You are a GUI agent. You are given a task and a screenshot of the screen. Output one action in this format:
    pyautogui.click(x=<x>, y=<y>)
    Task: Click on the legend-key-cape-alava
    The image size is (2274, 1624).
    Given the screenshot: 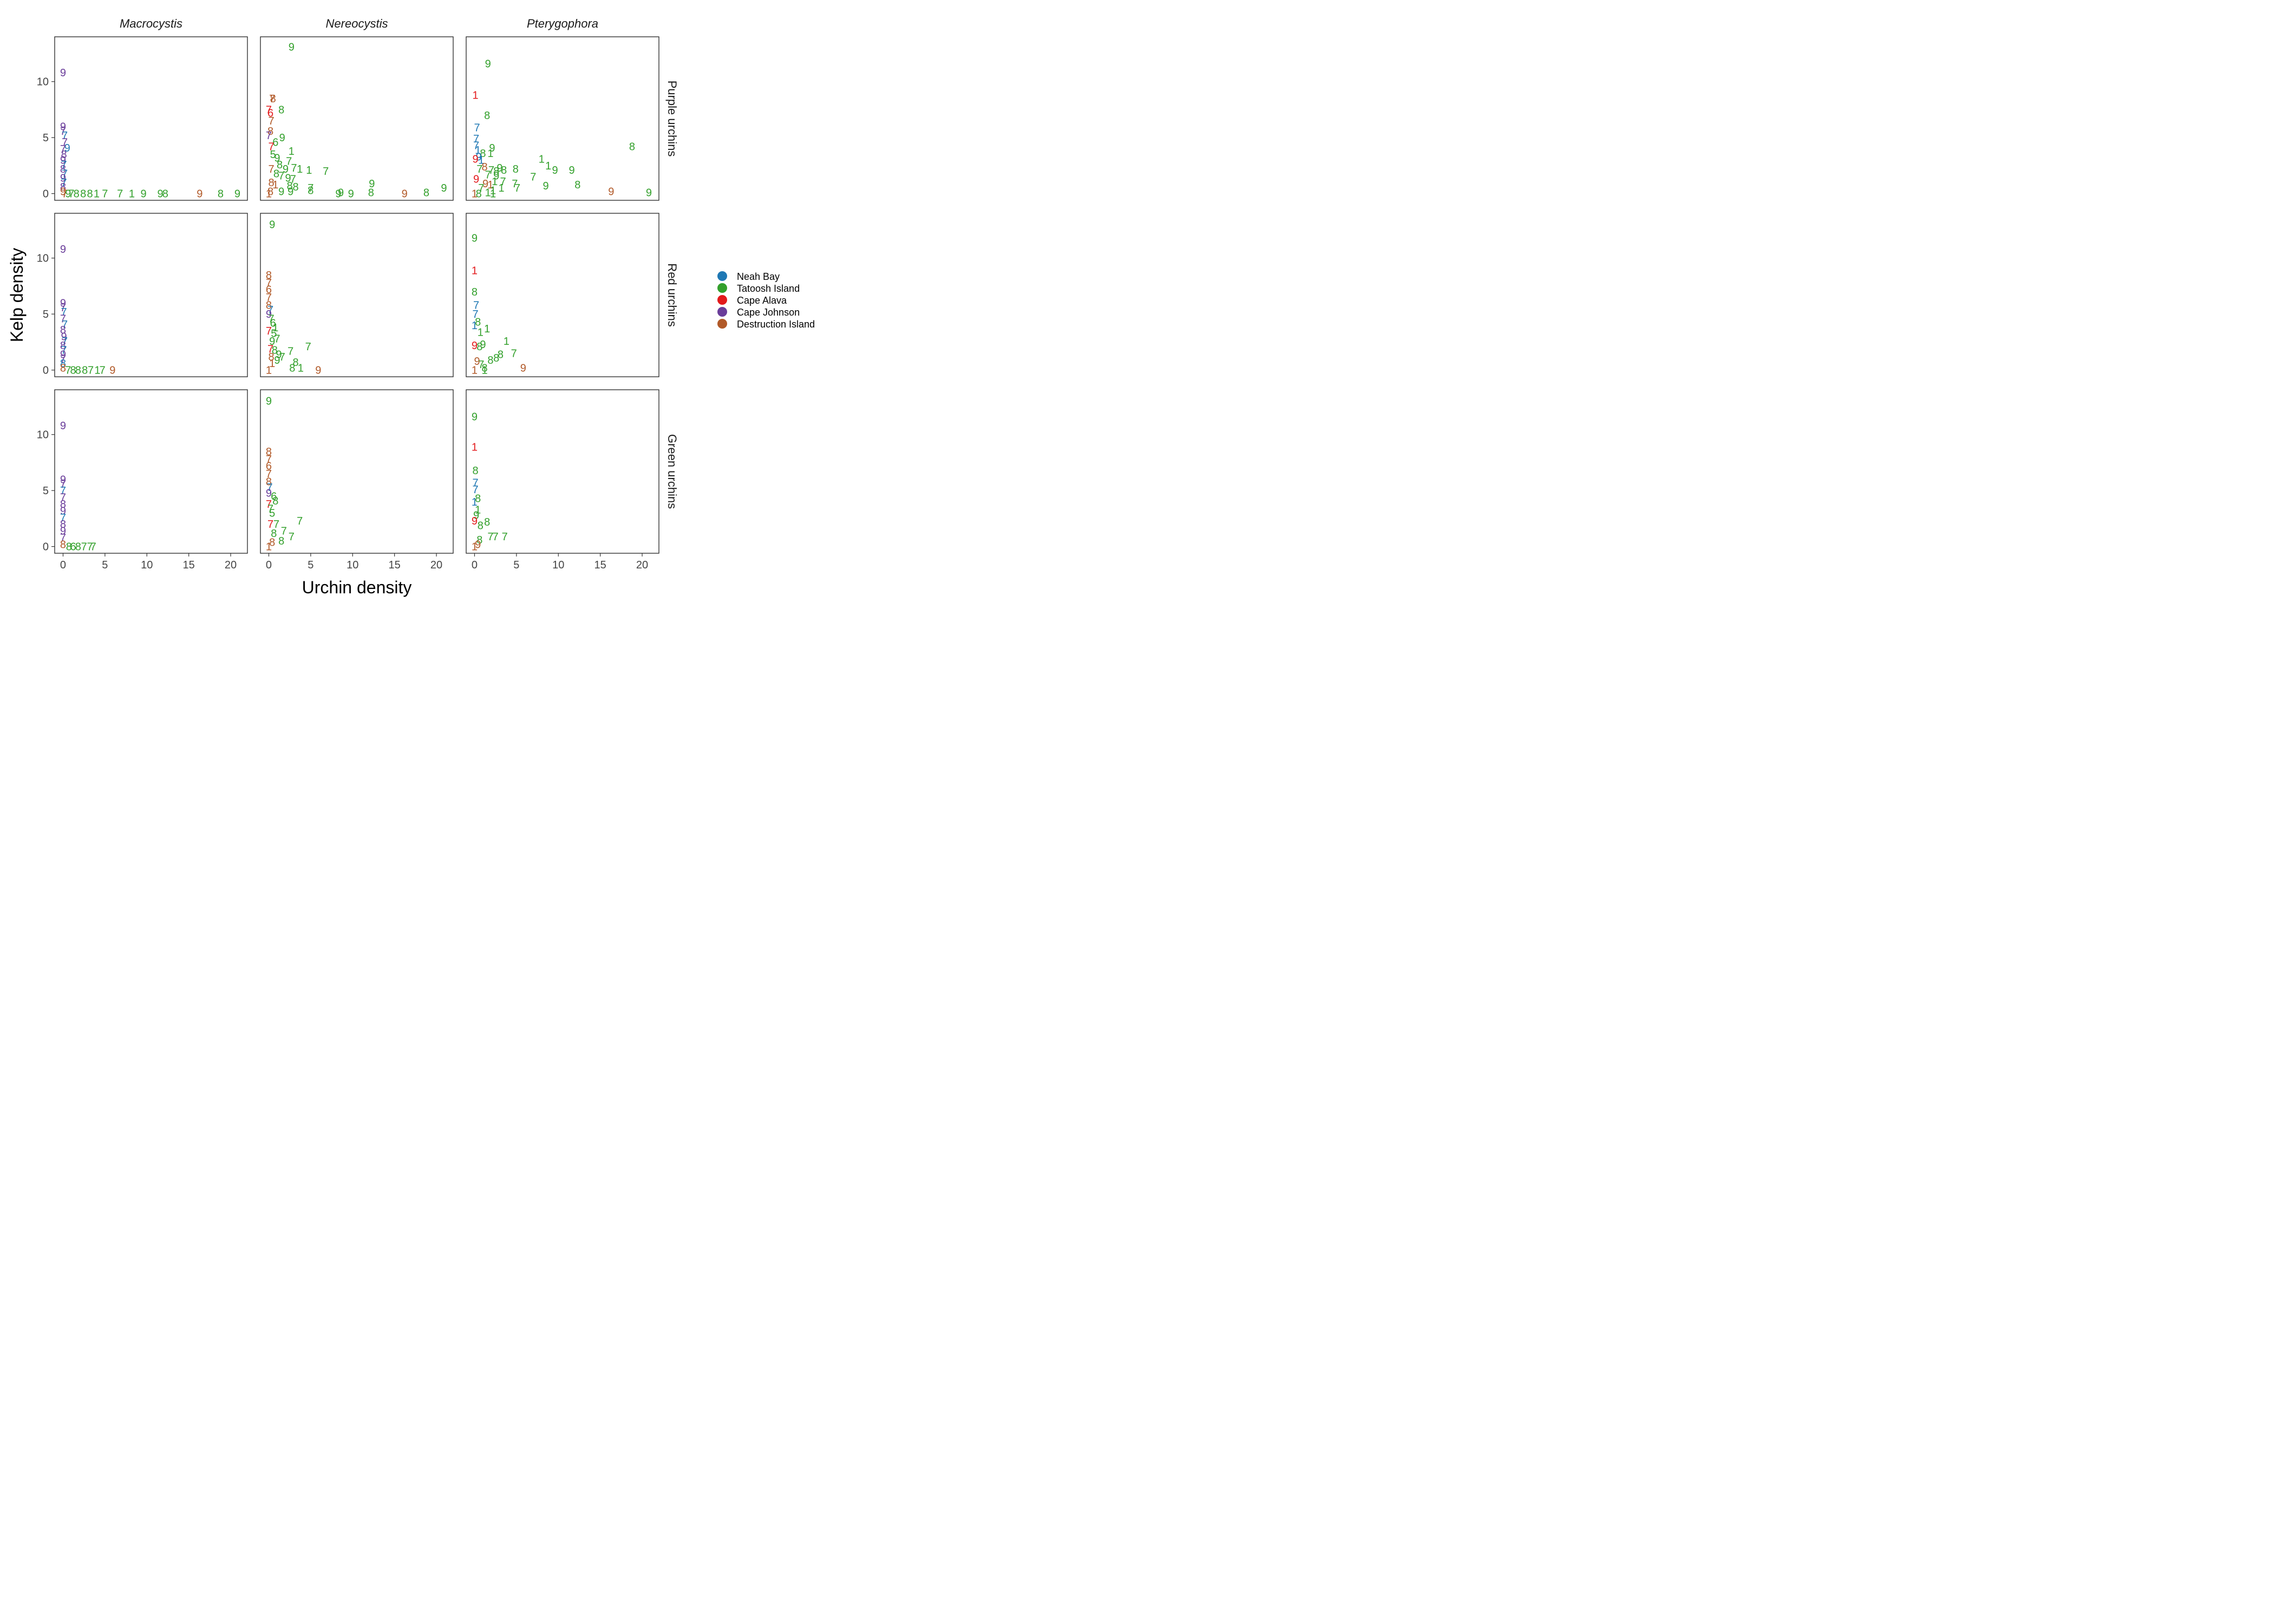 What is the action you would take?
    pyautogui.click(x=722, y=300)
    